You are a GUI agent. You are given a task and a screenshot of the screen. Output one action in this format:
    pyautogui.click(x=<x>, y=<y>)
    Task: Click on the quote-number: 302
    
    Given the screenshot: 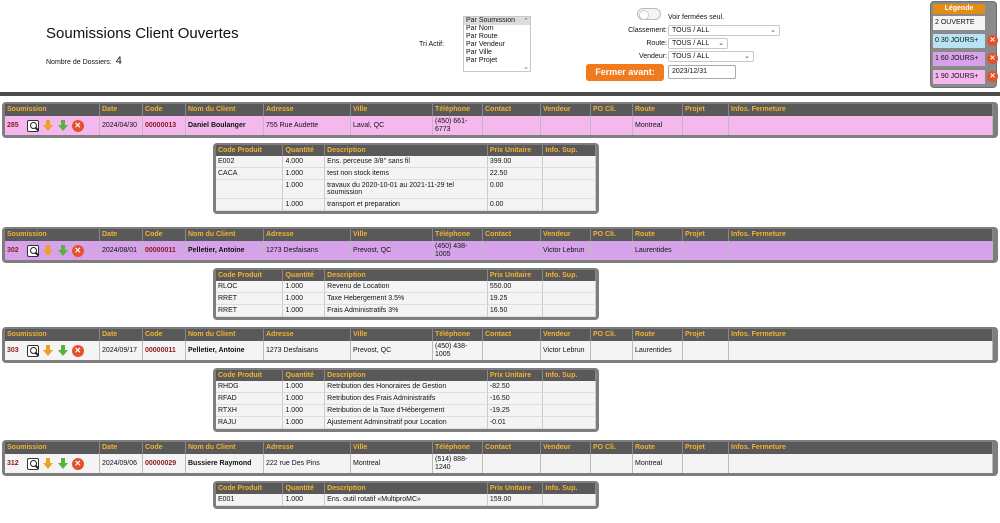 What is the action you would take?
    pyautogui.click(x=13, y=250)
    